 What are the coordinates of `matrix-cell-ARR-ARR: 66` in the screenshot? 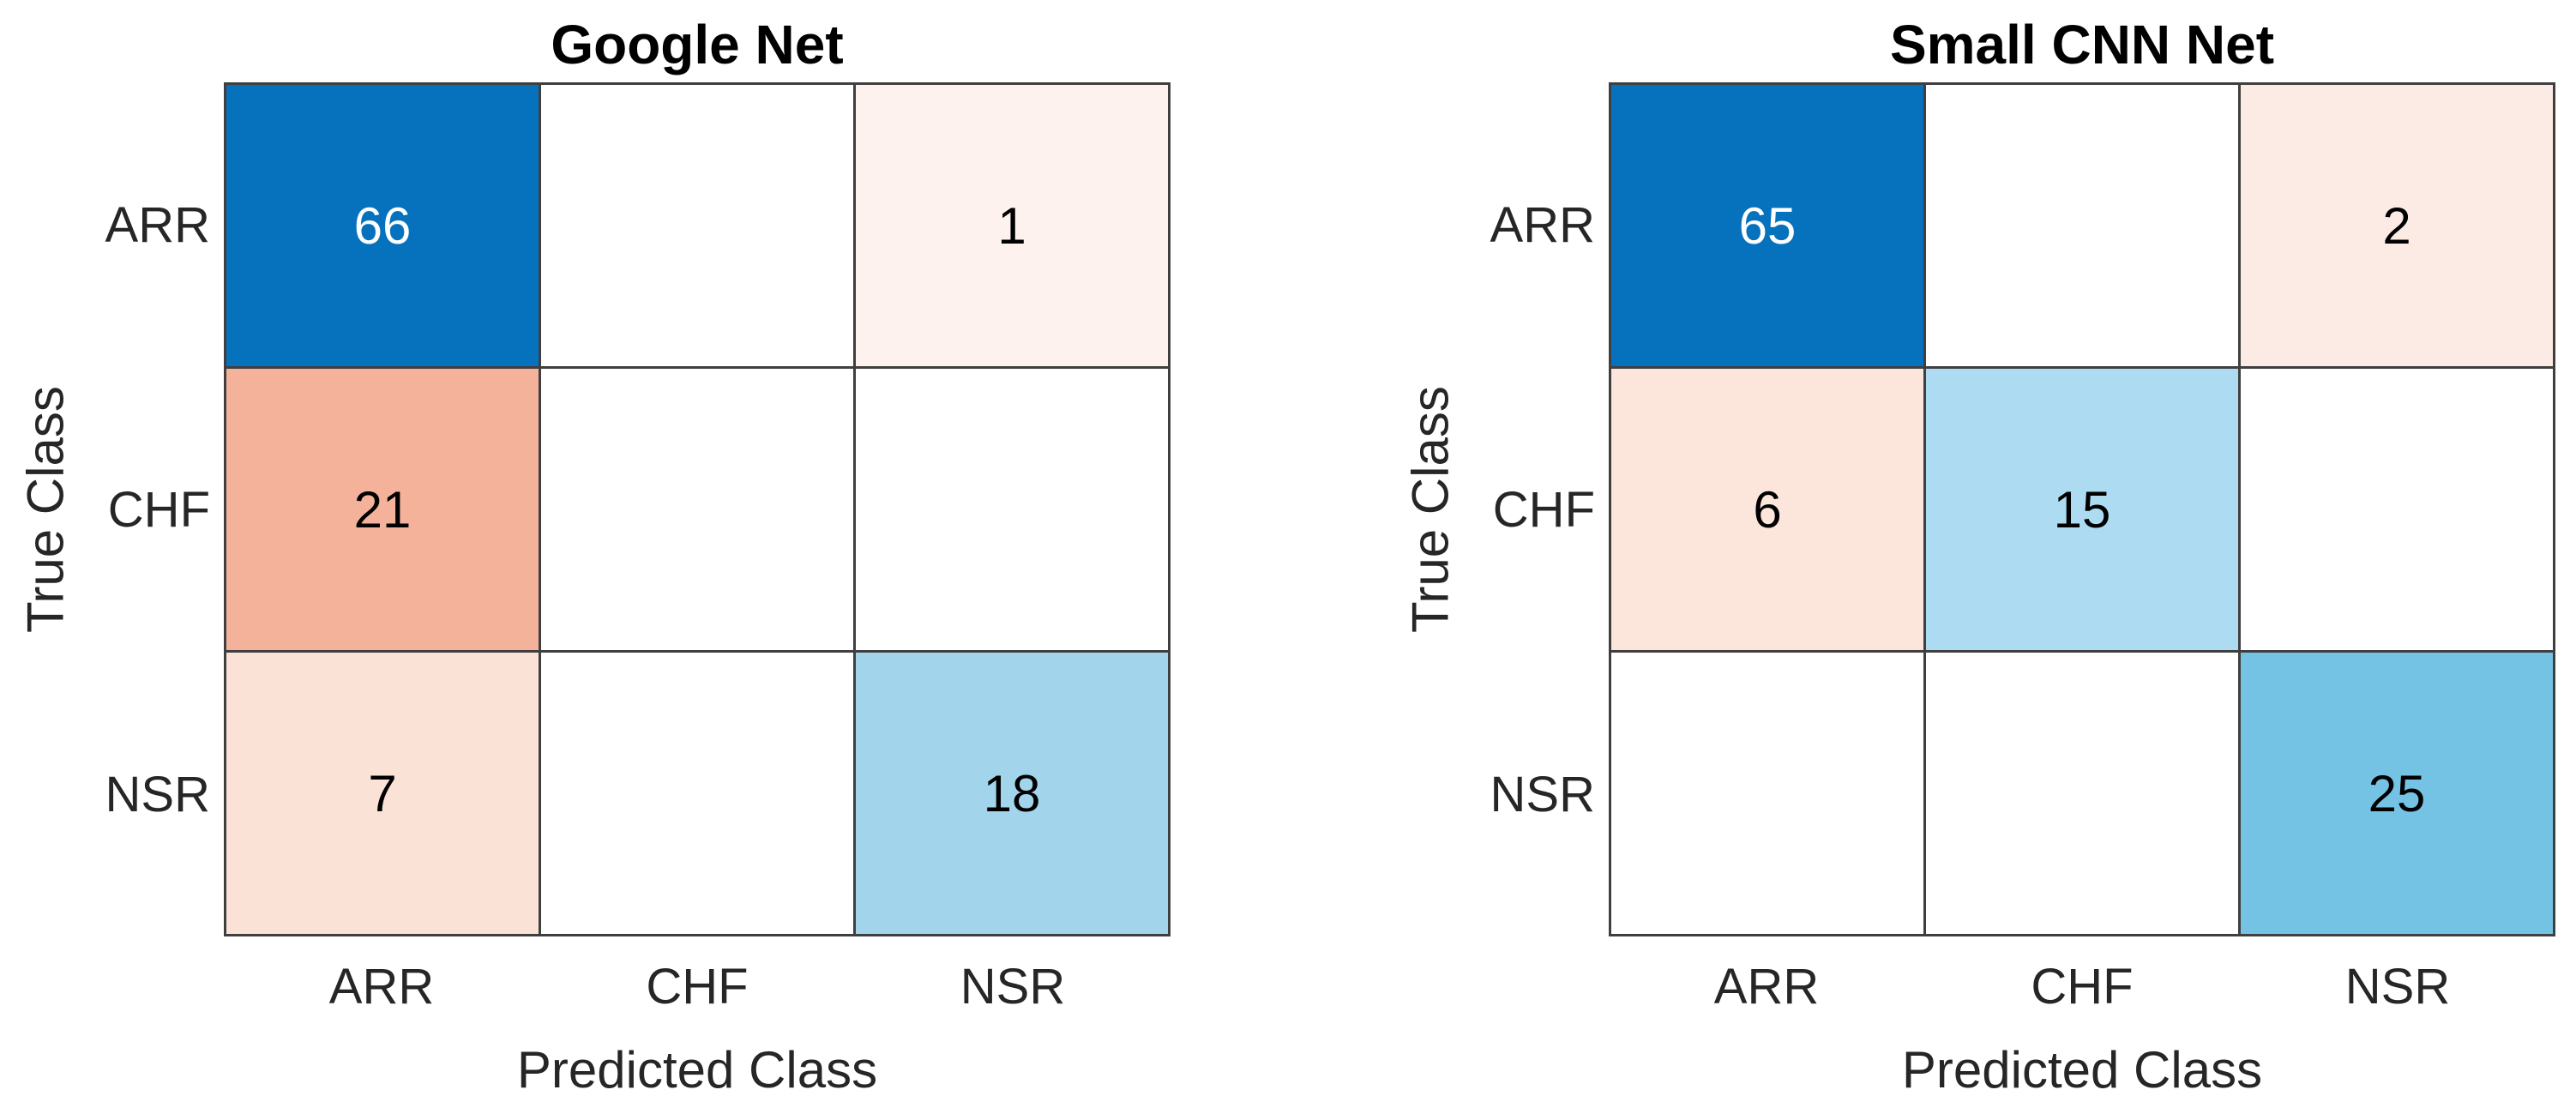 It's located at (382, 225).